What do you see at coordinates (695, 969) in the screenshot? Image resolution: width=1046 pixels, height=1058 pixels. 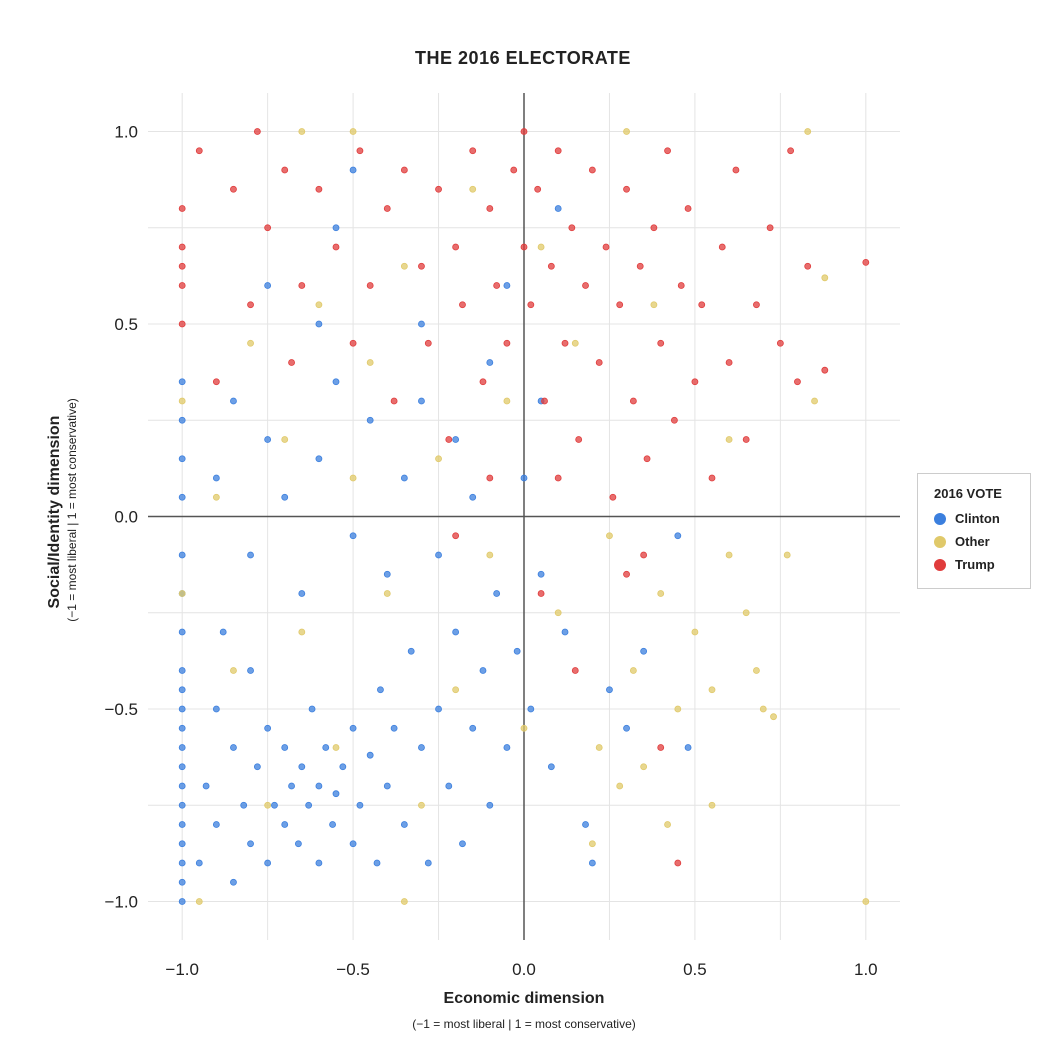 I see `x-tick-label: 0.5` at bounding box center [695, 969].